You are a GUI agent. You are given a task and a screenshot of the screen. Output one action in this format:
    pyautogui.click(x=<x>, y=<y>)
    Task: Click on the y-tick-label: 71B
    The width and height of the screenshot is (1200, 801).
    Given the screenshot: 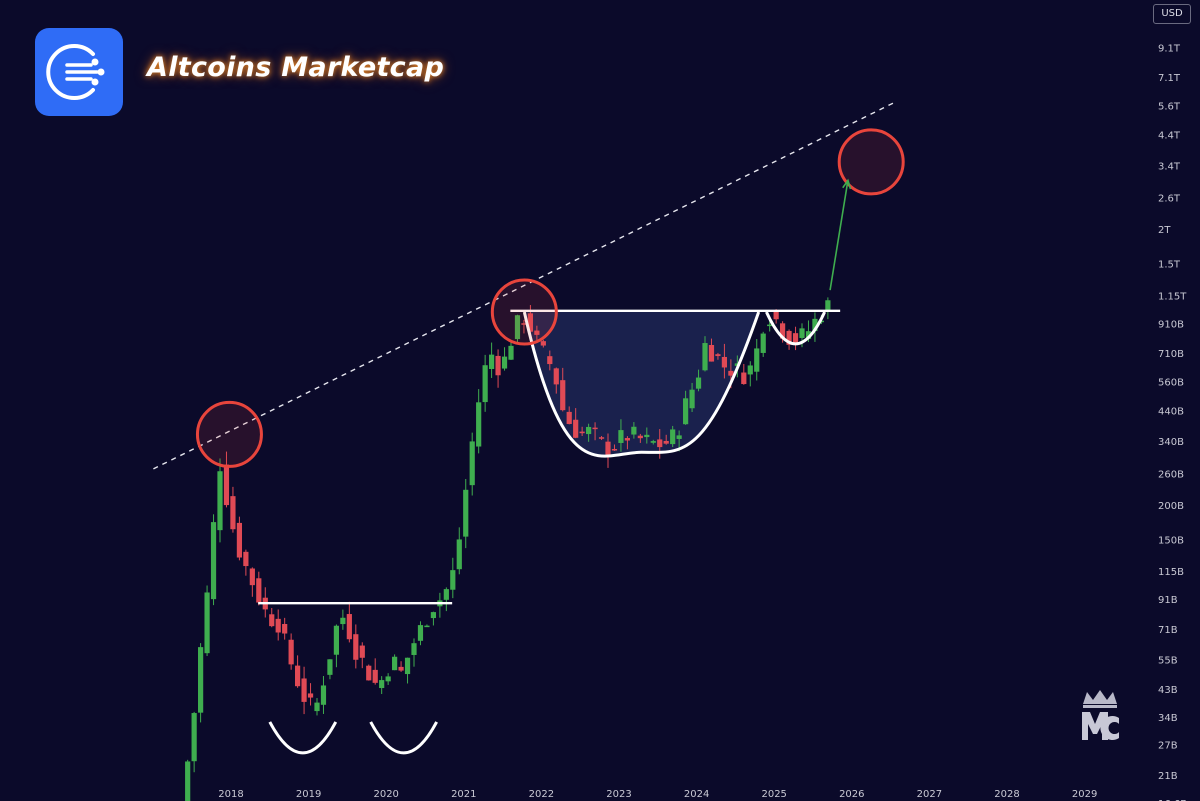 What is the action you would take?
    pyautogui.click(x=1168, y=630)
    